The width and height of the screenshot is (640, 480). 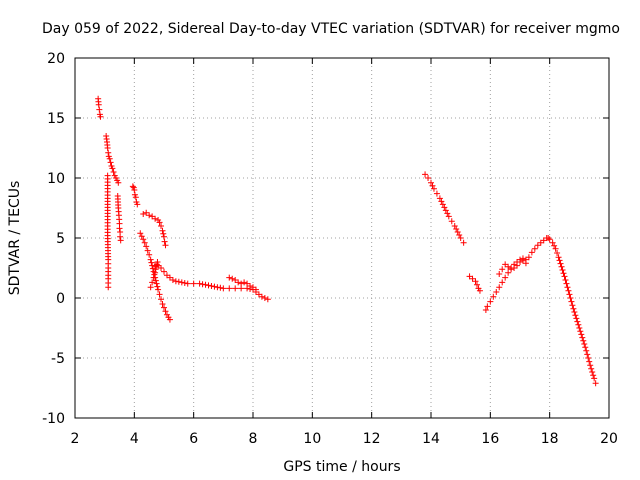 What do you see at coordinates (490, 439) in the screenshot?
I see `x-tick-label: 16` at bounding box center [490, 439].